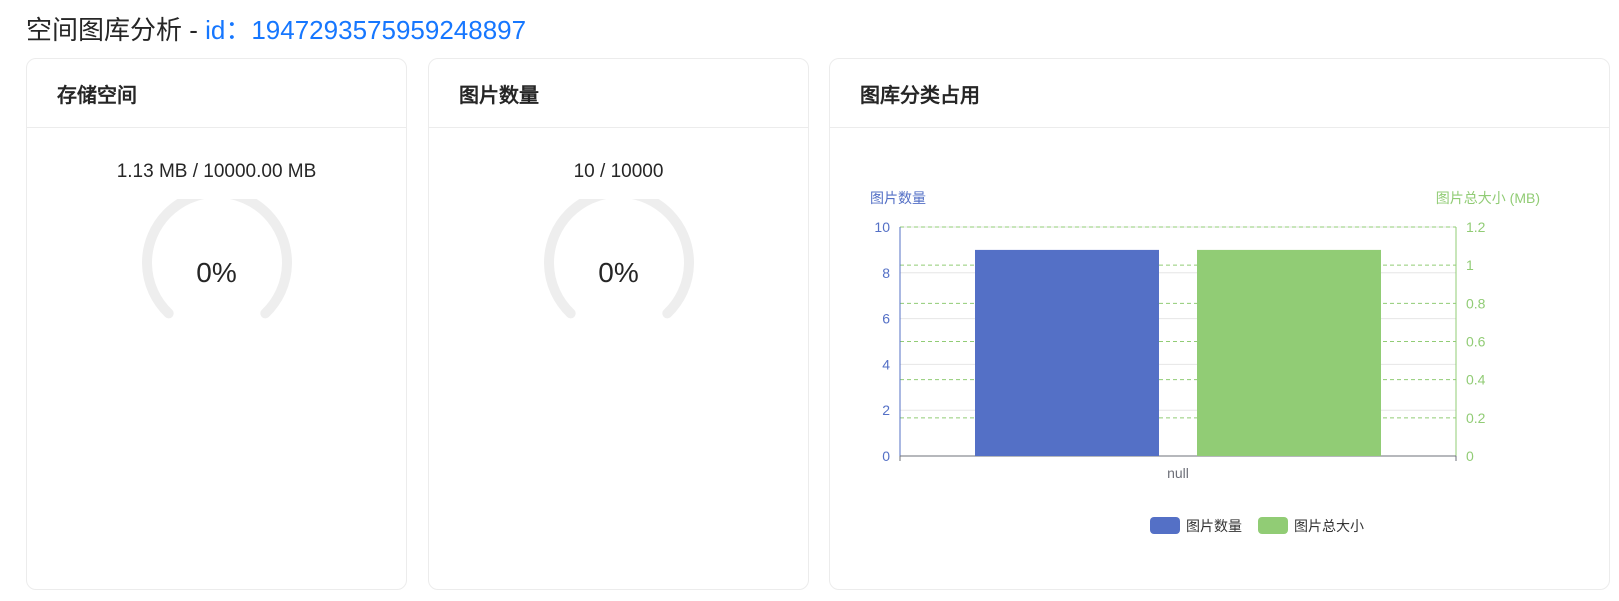 Image resolution: width=1619 pixels, height=601 pixels. What do you see at coordinates (366, 30) in the screenshot?
I see `space-id: id：1947293575959248897` at bounding box center [366, 30].